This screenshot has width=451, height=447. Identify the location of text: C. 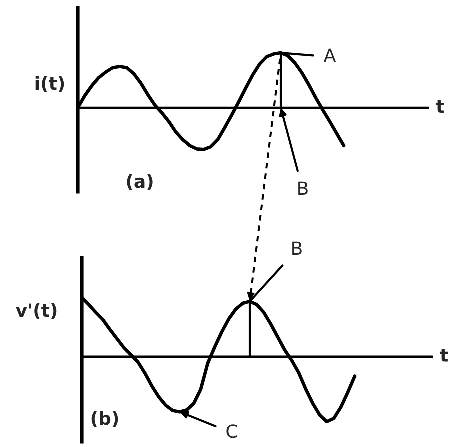
(232, 431).